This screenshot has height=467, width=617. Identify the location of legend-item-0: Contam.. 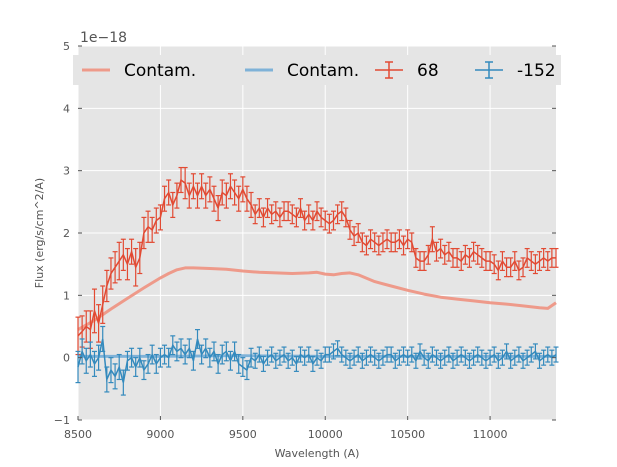
(139, 71).